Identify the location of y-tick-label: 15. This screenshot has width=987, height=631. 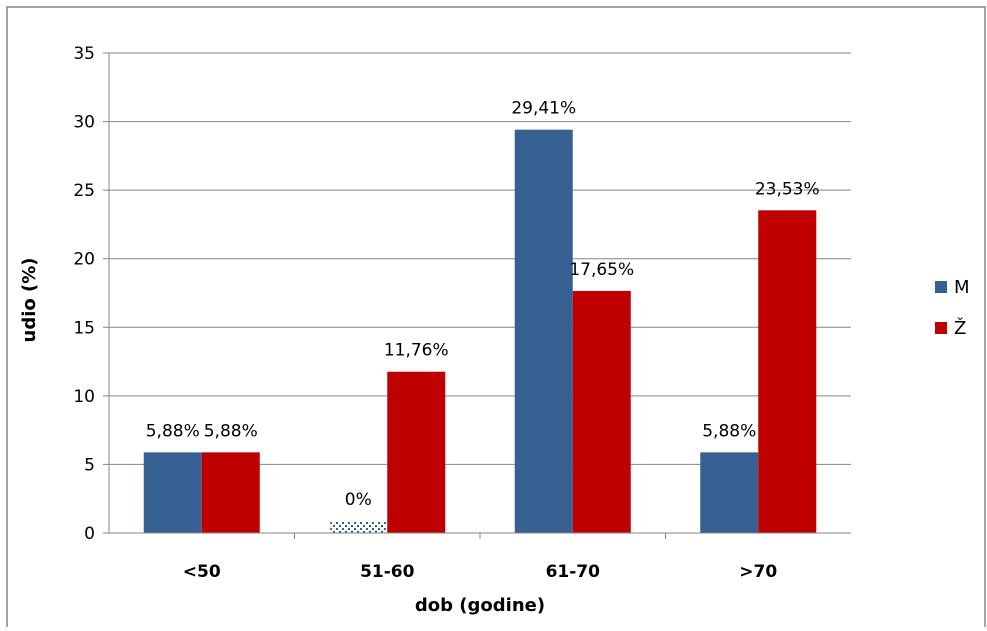
(84, 328).